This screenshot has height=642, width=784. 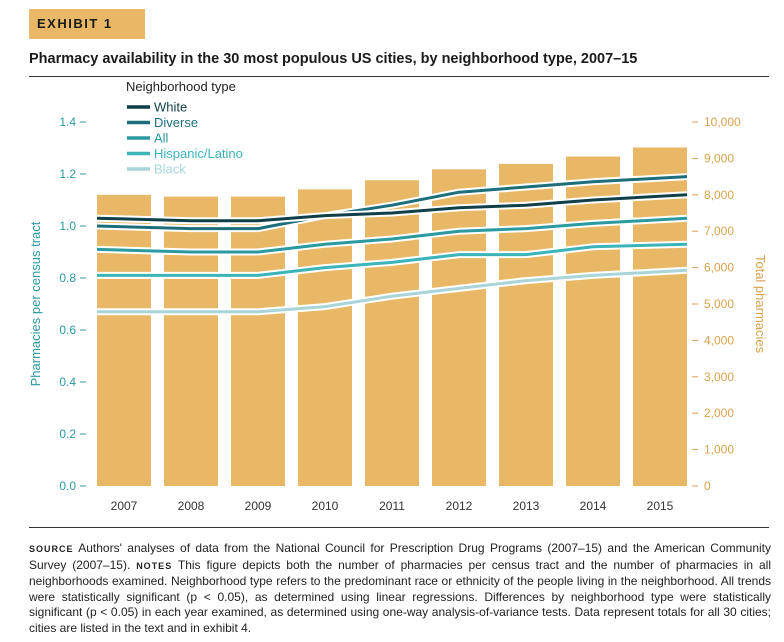 I want to click on right-tick-label: 0, so click(x=707, y=486).